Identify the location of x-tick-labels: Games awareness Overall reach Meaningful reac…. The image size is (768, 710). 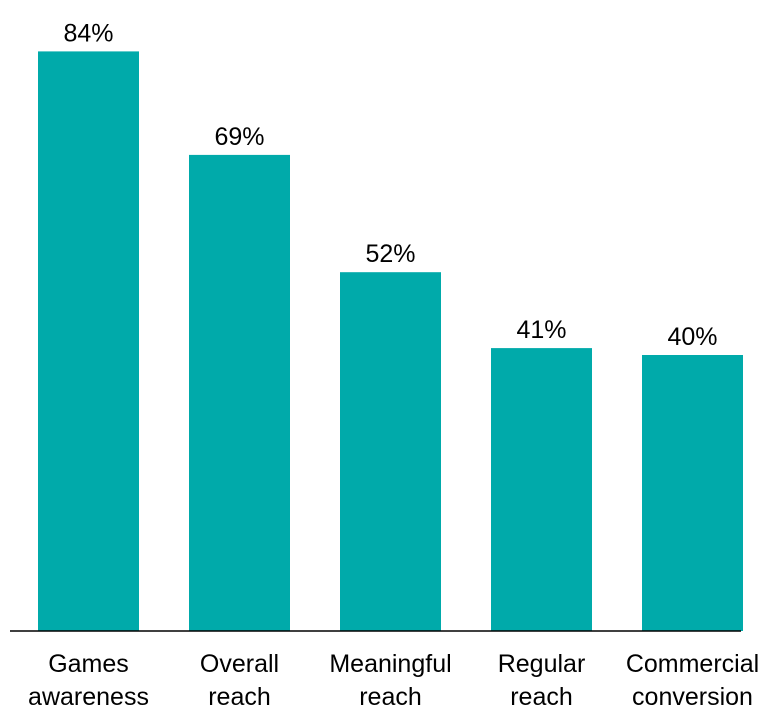
(393, 680).